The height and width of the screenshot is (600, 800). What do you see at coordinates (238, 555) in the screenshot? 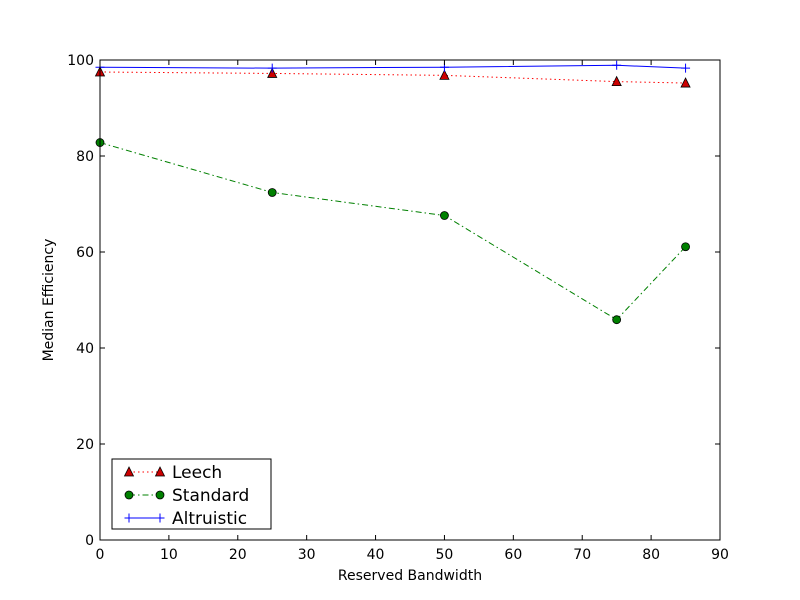
I see `x-tick-label-2: 20` at bounding box center [238, 555].